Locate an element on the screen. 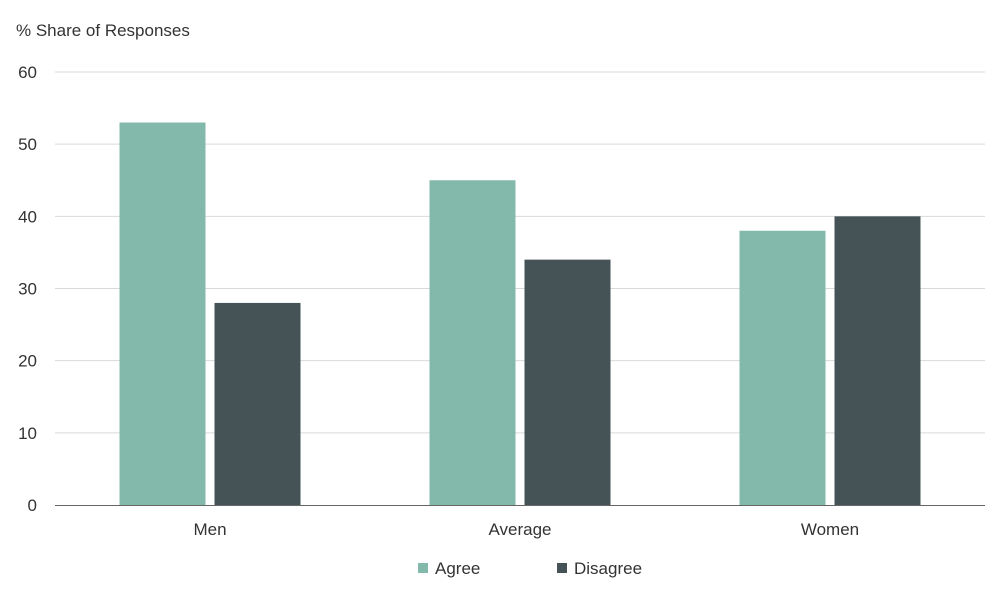 The height and width of the screenshot is (600, 1000). y-tick-label: 20 is located at coordinates (27, 361).